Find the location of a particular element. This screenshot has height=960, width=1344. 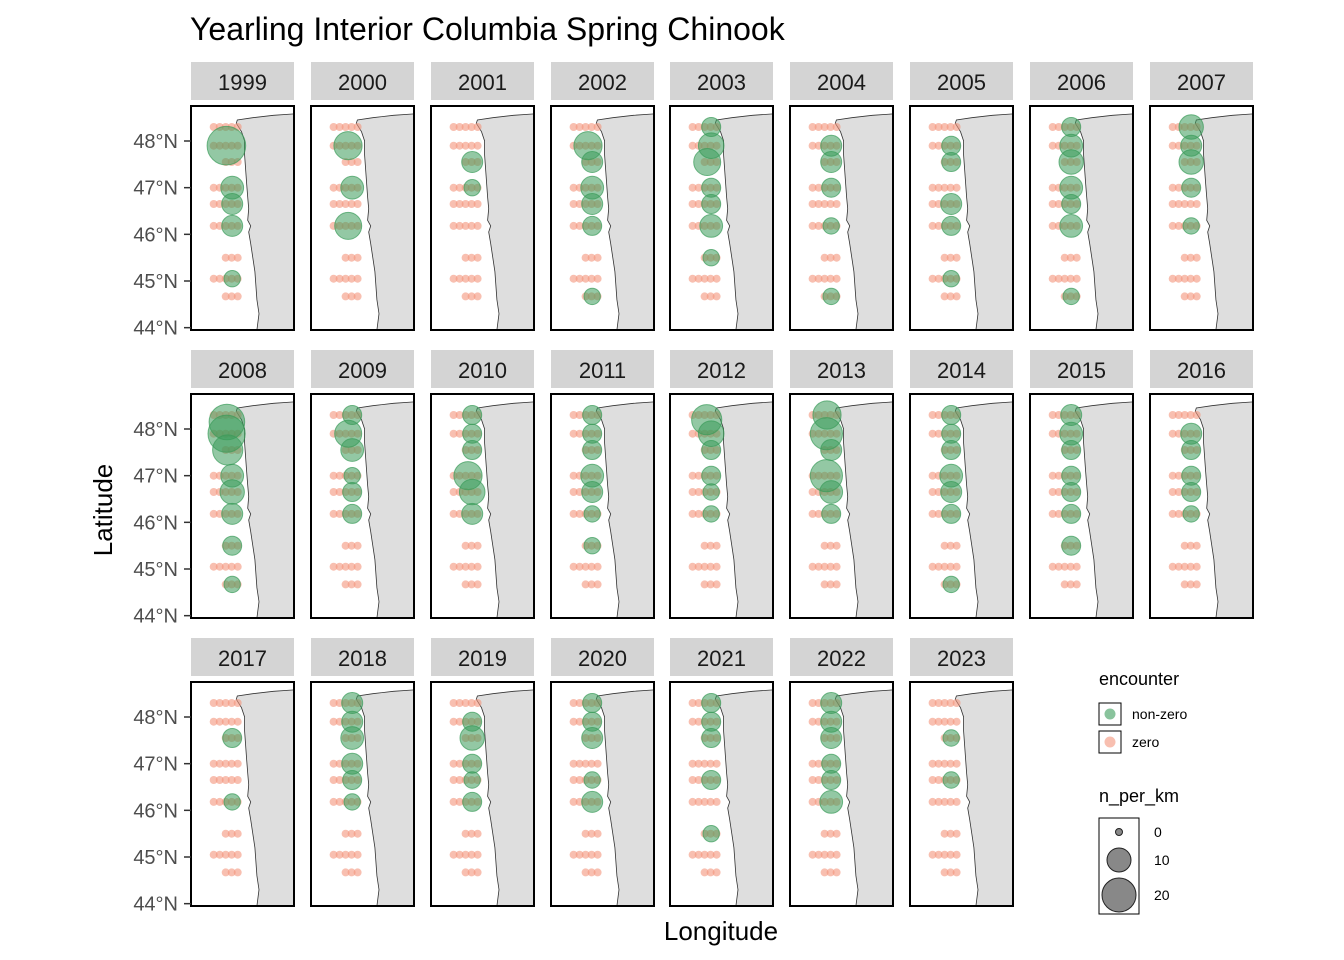

facet-panel-2006: 2006 is located at coordinates (1081, 196).